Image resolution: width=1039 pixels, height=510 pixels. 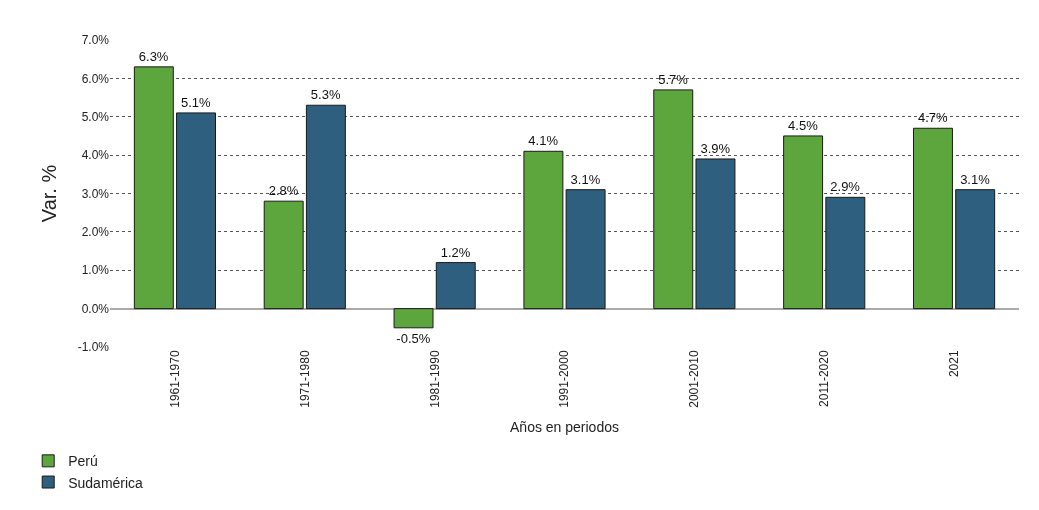 What do you see at coordinates (304, 379) in the screenshot?
I see `x-tick-label: 1971-1980` at bounding box center [304, 379].